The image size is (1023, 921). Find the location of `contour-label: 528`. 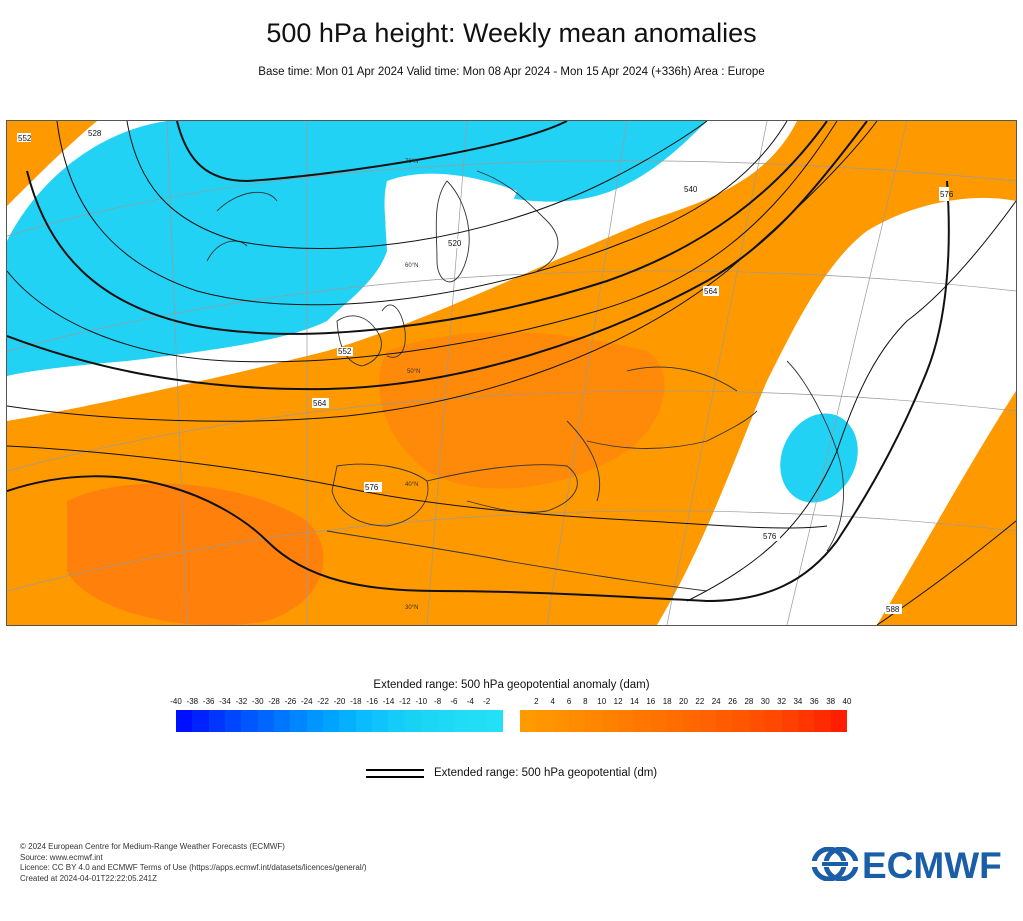

contour-label: 528 is located at coordinates (95, 133).